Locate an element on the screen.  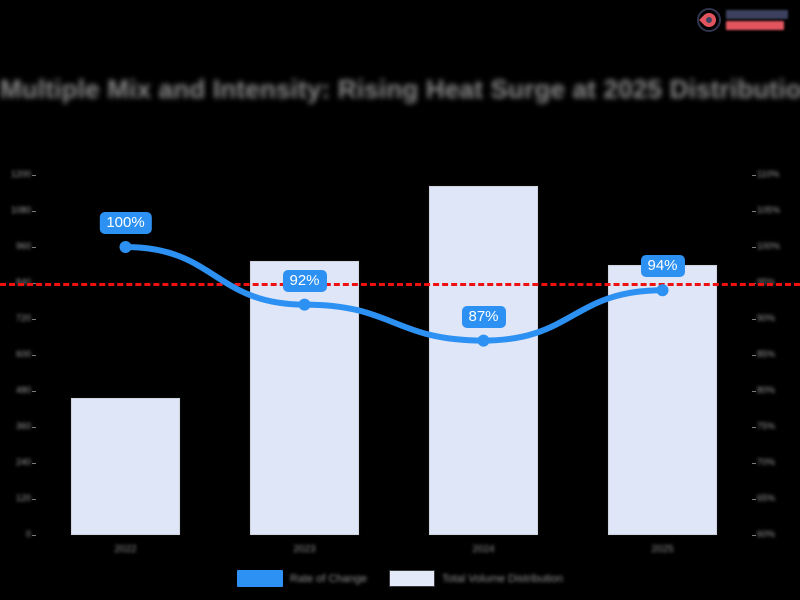
legend-swatch-bar is located at coordinates (412, 578).